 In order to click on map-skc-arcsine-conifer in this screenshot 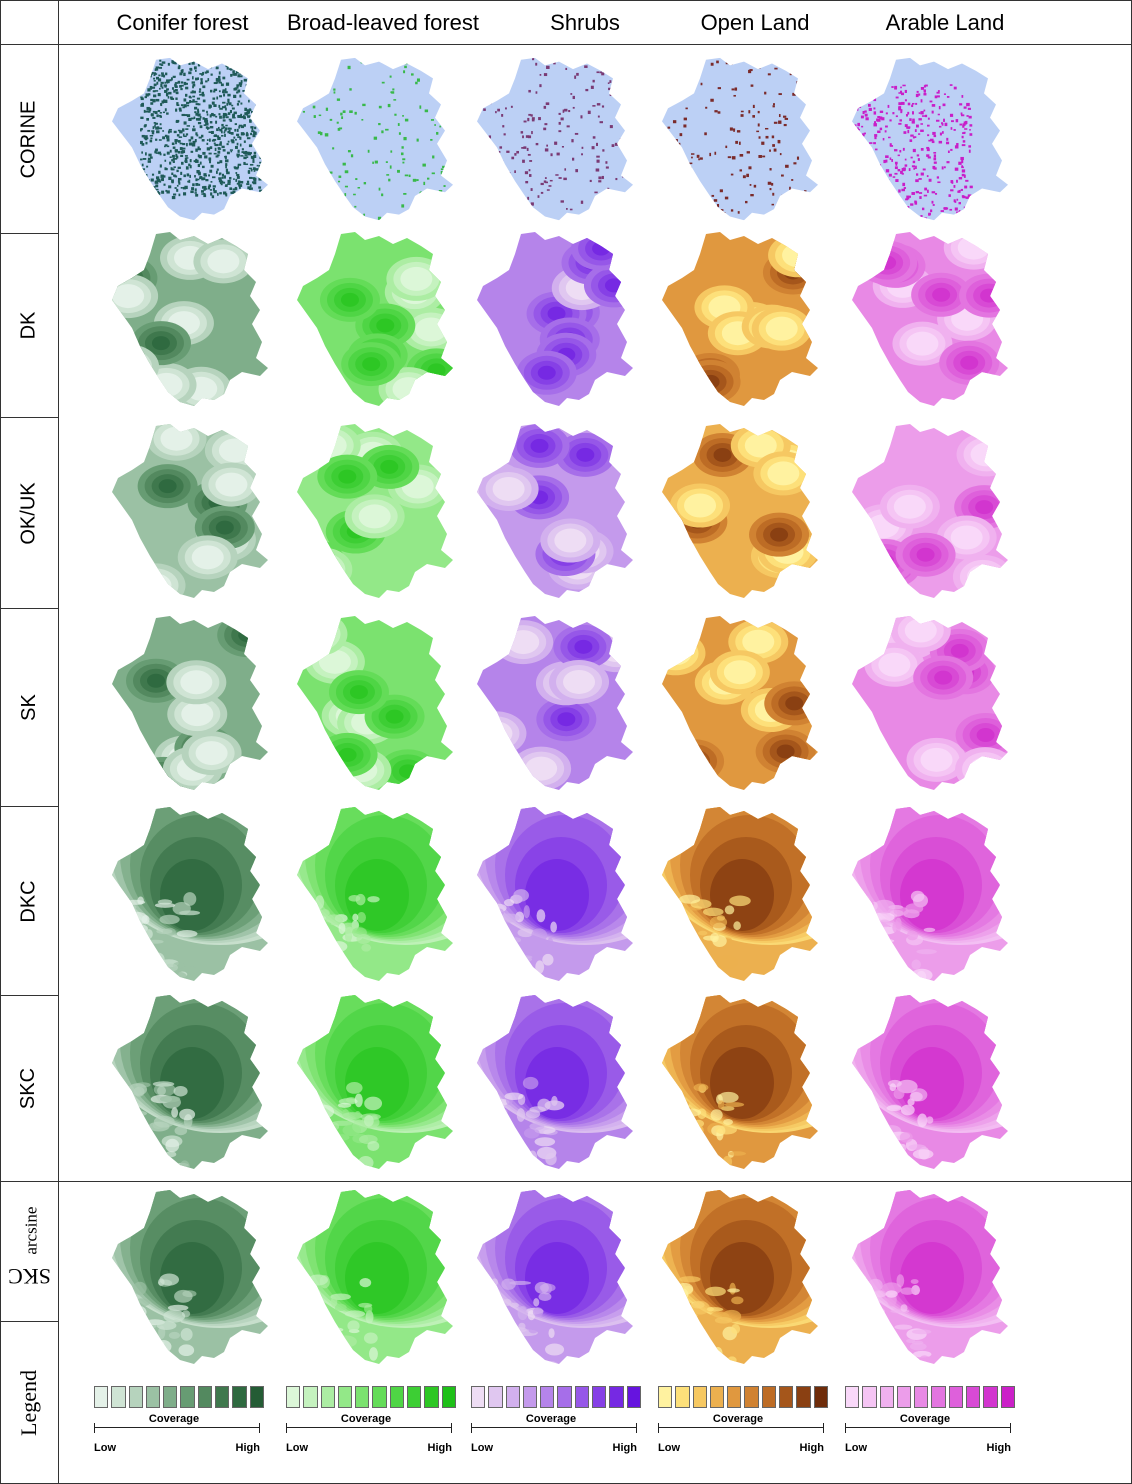, I will do `click(190, 1278)`.